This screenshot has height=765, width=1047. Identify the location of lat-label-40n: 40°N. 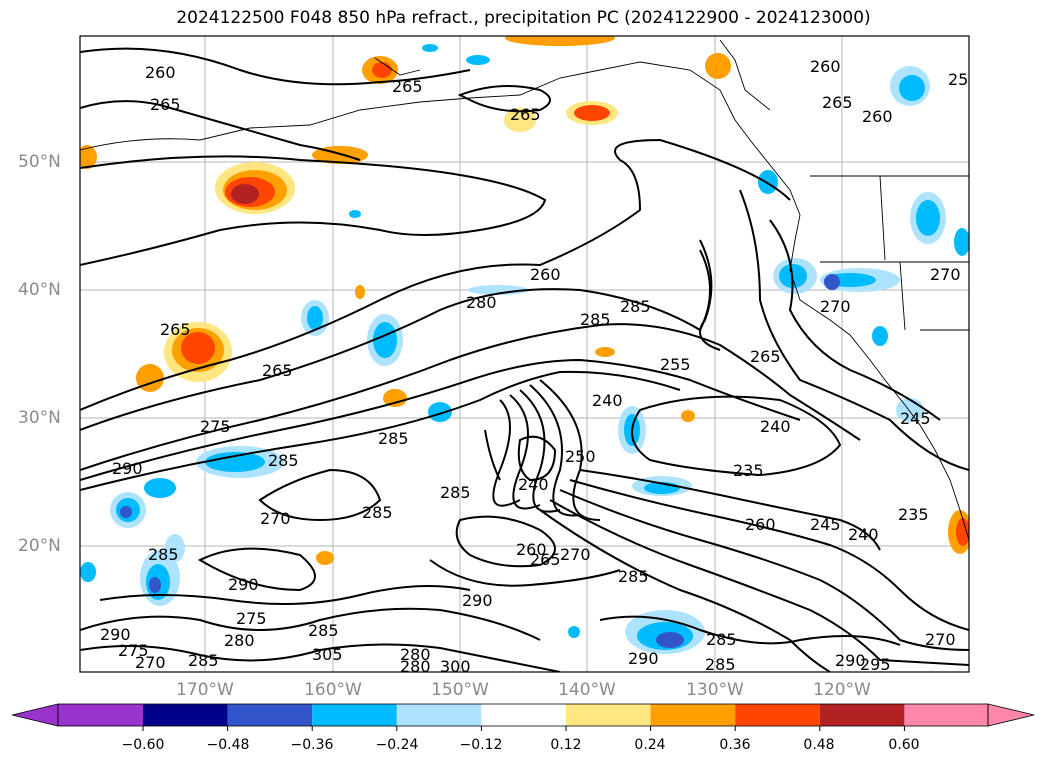
(39, 290).